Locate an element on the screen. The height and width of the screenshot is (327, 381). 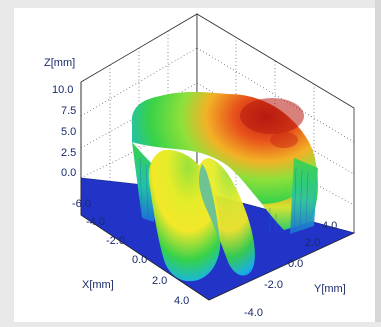
y-tick-label: 2.0 is located at coordinates (312, 243).